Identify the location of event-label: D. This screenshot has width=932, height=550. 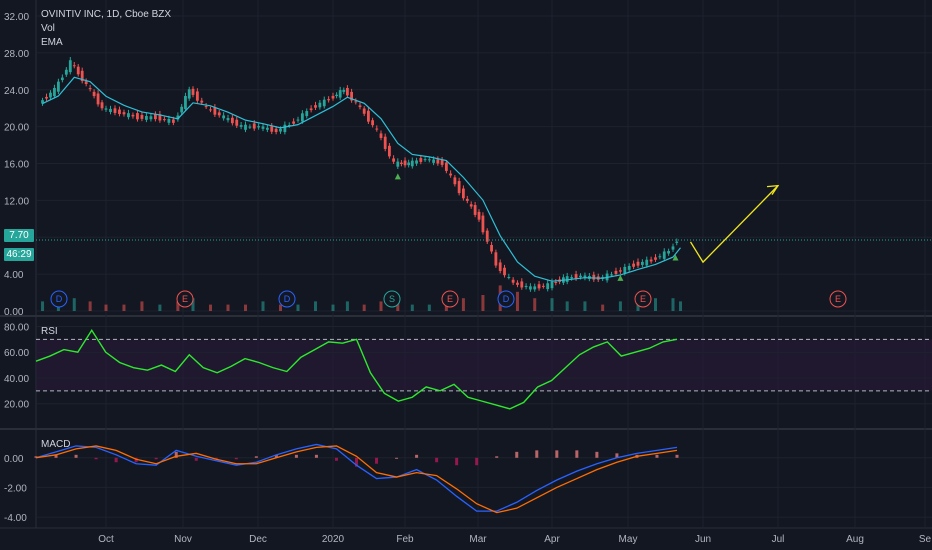
(287, 299).